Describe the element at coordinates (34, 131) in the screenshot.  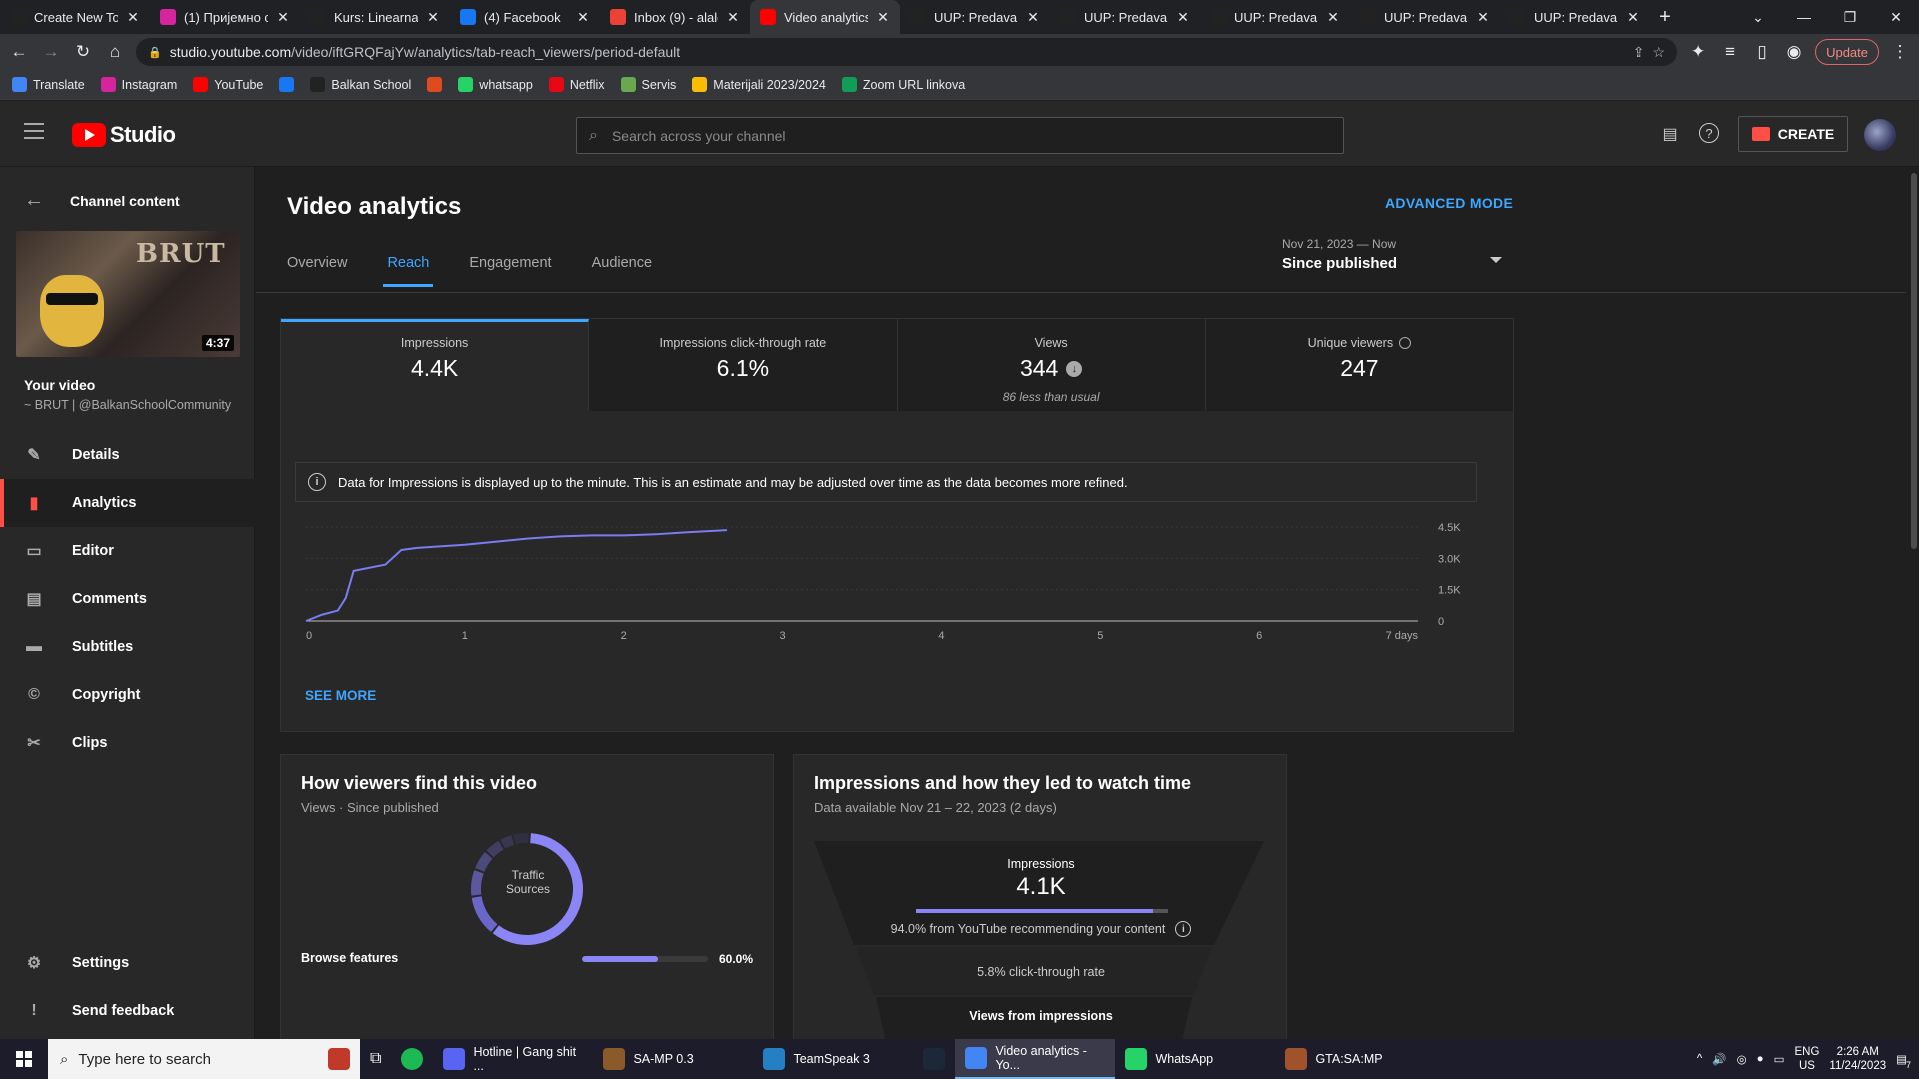
I see `menu-icon` at that location.